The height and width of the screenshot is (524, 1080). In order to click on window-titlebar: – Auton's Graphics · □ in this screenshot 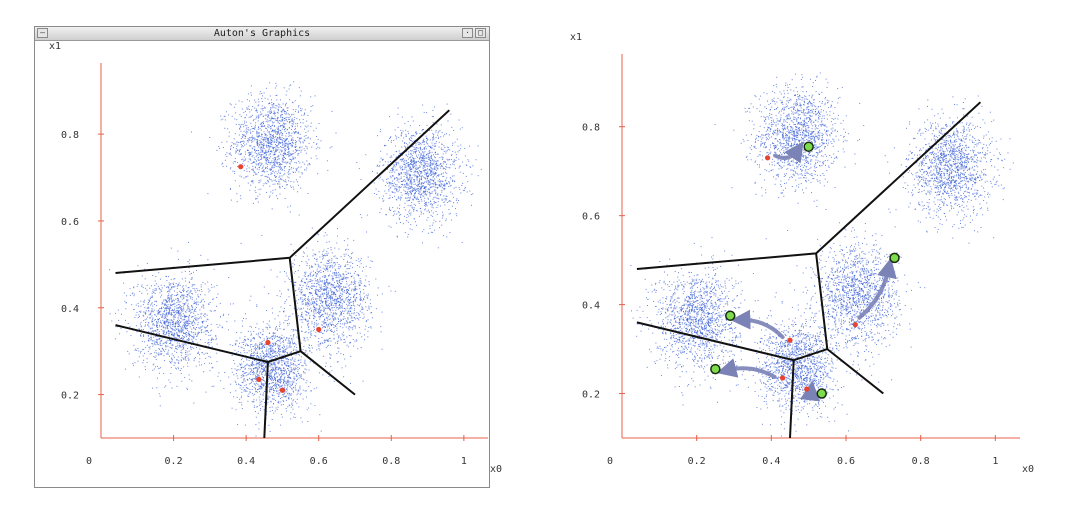, I will do `click(262, 34)`.